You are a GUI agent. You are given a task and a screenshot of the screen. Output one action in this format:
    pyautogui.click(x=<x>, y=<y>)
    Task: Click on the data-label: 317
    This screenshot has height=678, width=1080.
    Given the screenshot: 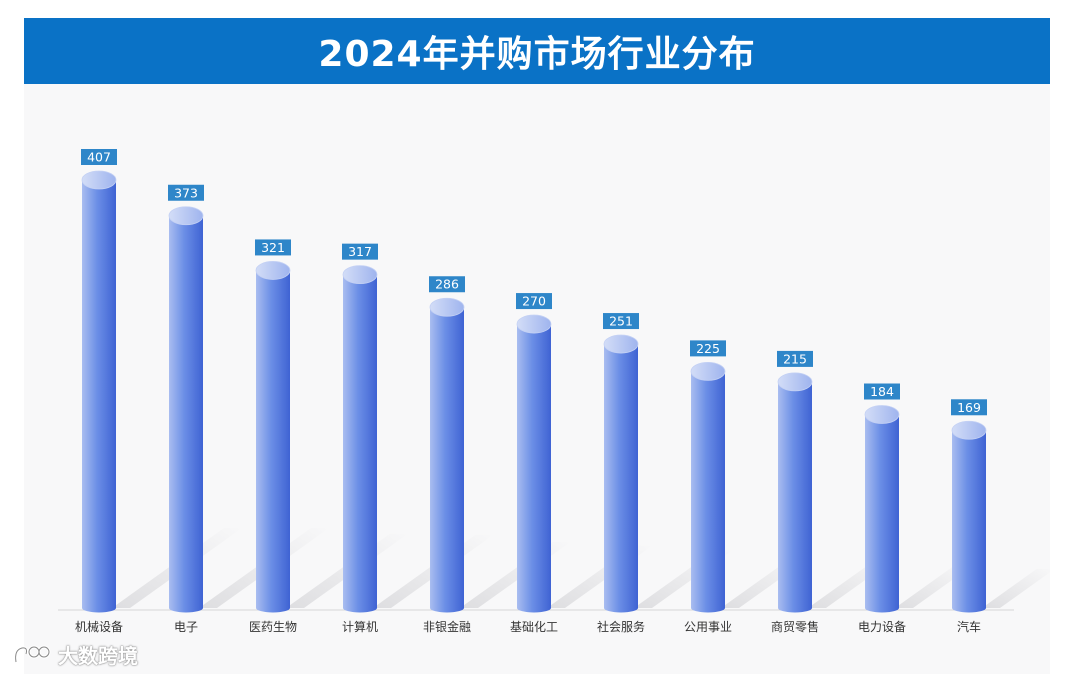 What is the action you would take?
    pyautogui.click(x=360, y=251)
    